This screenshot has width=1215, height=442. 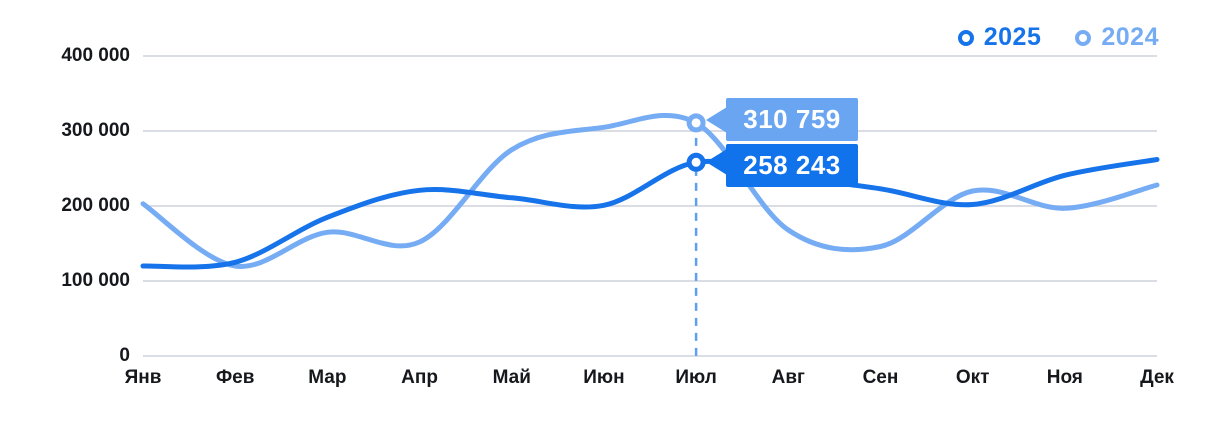 What do you see at coordinates (696, 162) in the screenshot?
I see `marker-2025` at bounding box center [696, 162].